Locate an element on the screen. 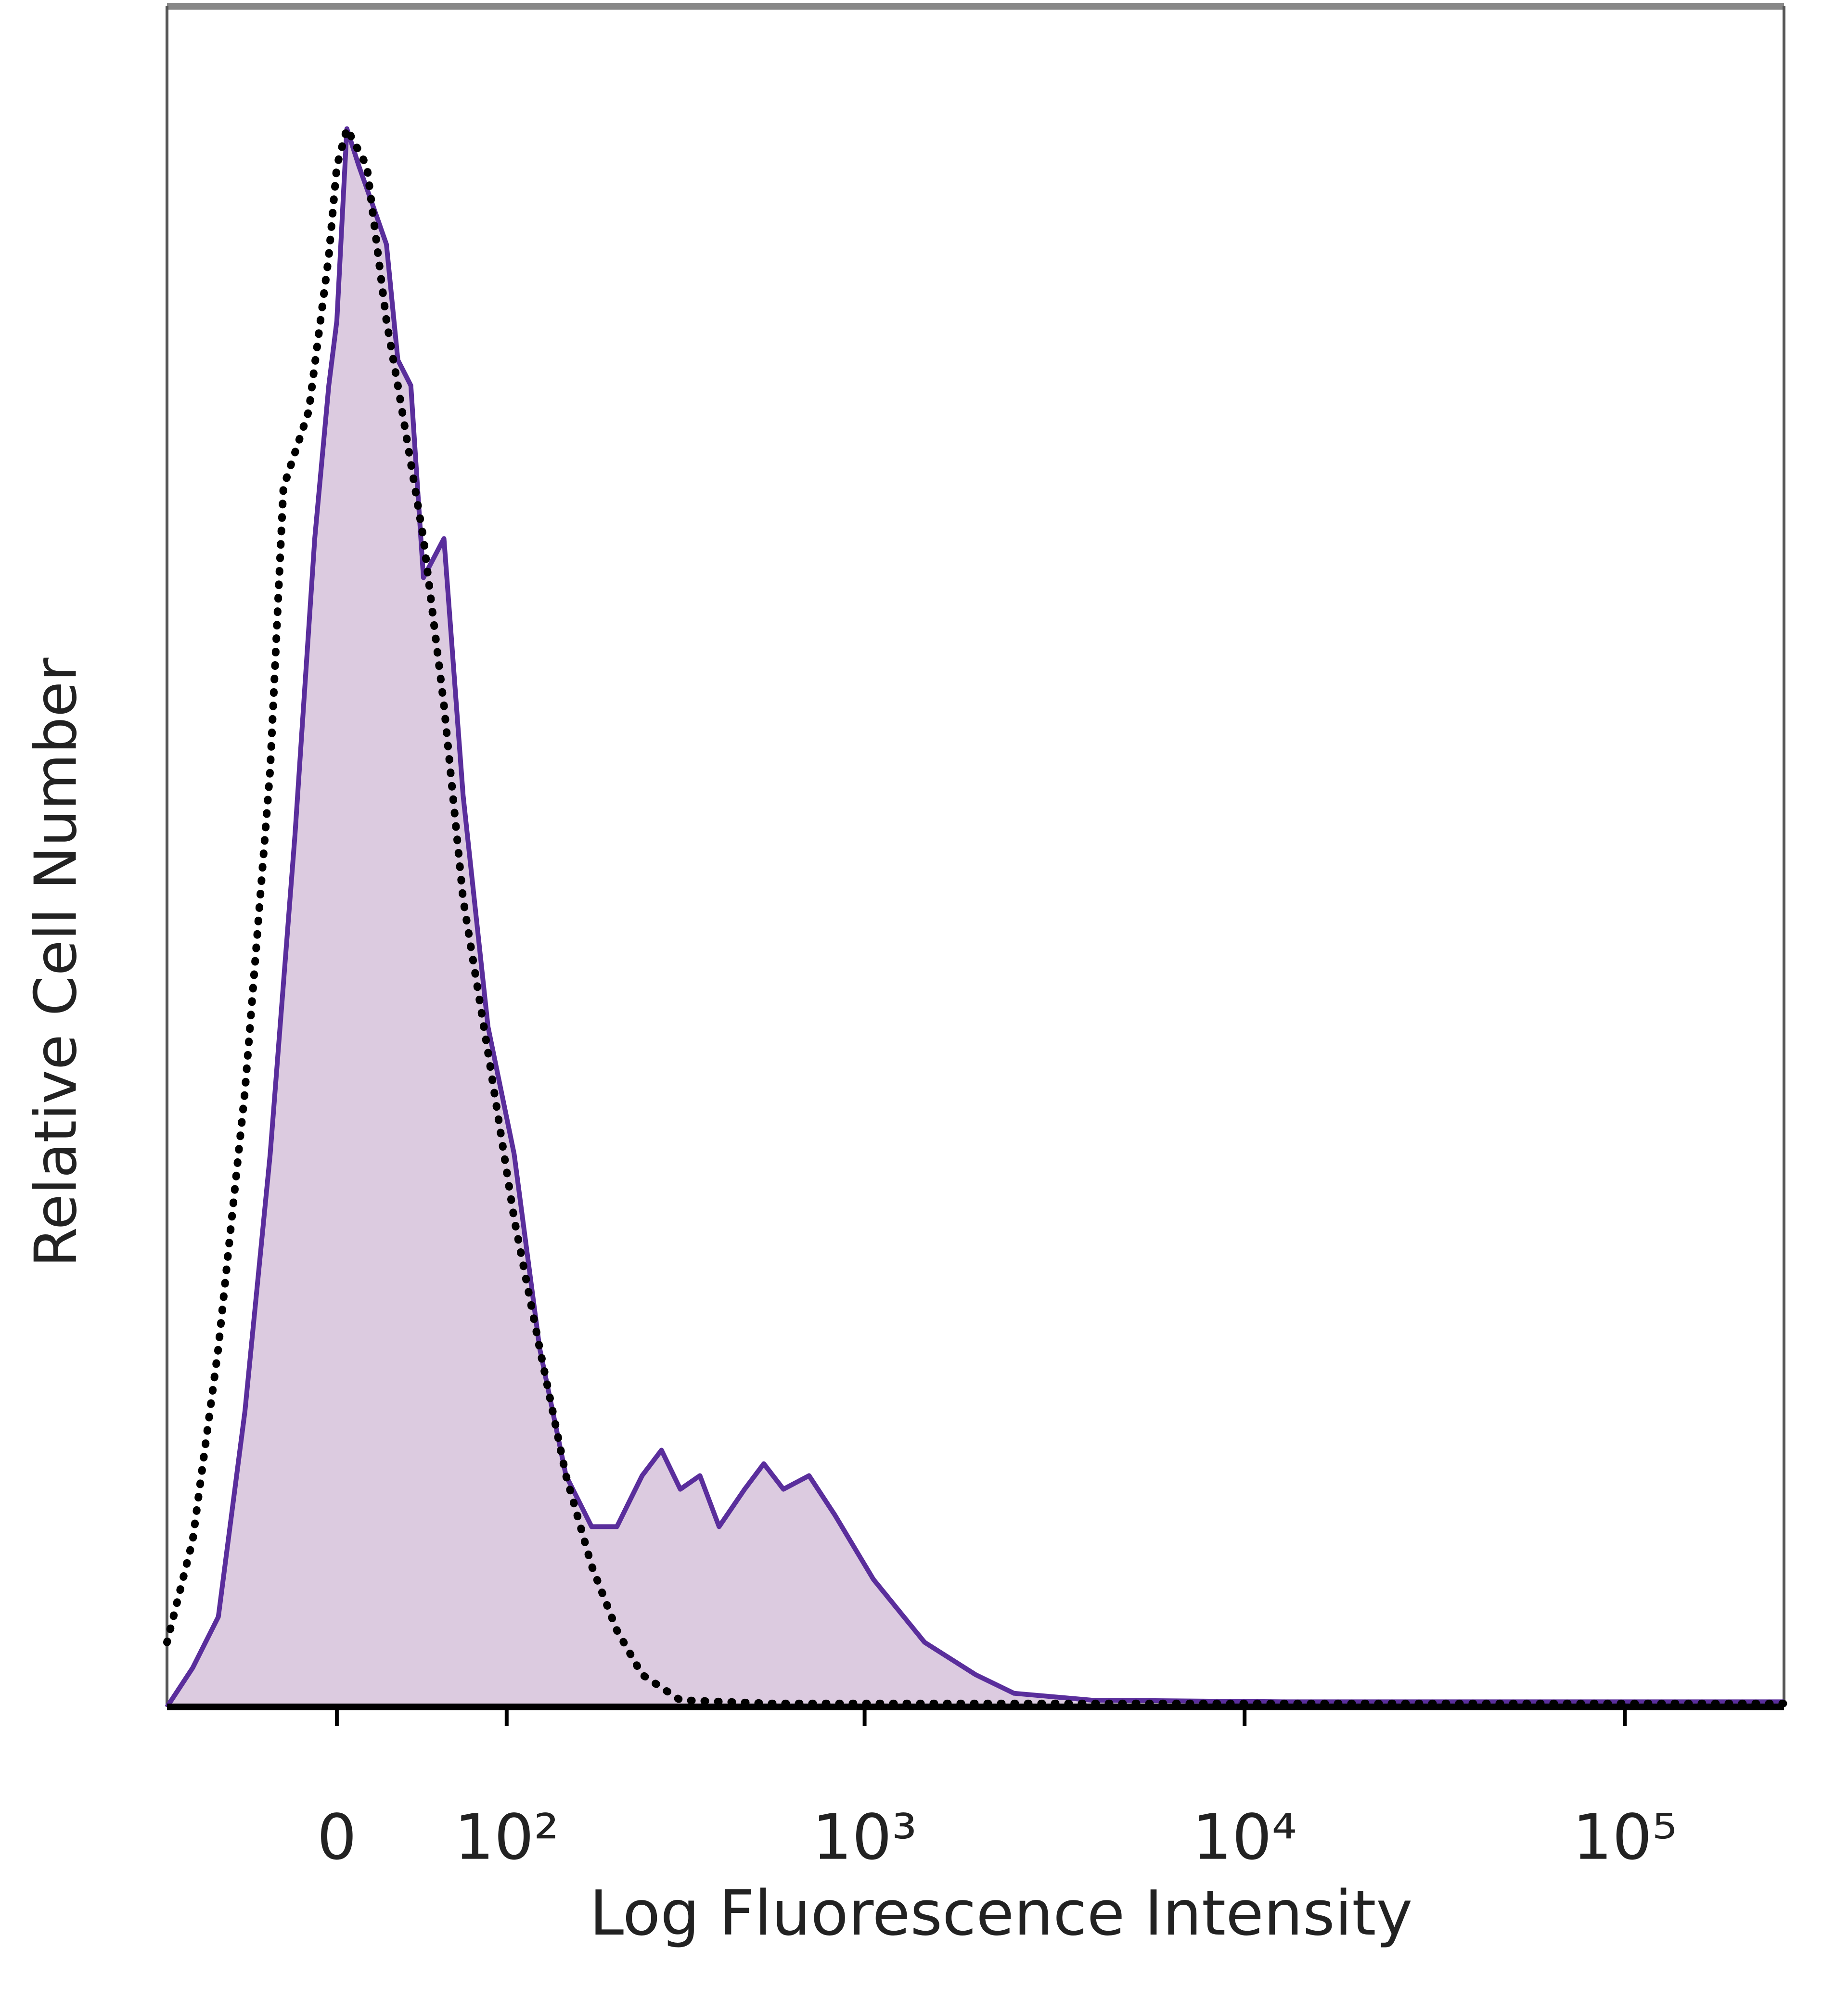  x-tick-label: 10³ is located at coordinates (864, 1837).